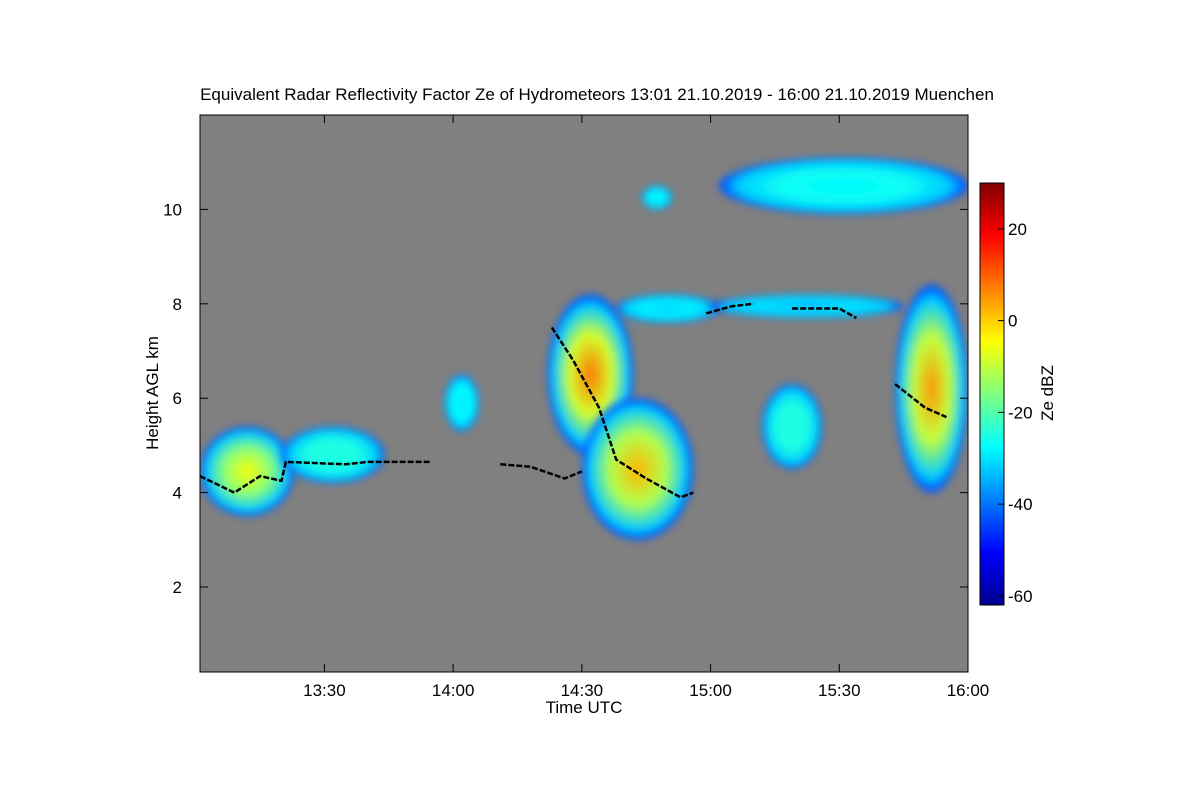 This screenshot has height=805, width=1200. I want to click on x-tick-label: 16:00, so click(968, 690).